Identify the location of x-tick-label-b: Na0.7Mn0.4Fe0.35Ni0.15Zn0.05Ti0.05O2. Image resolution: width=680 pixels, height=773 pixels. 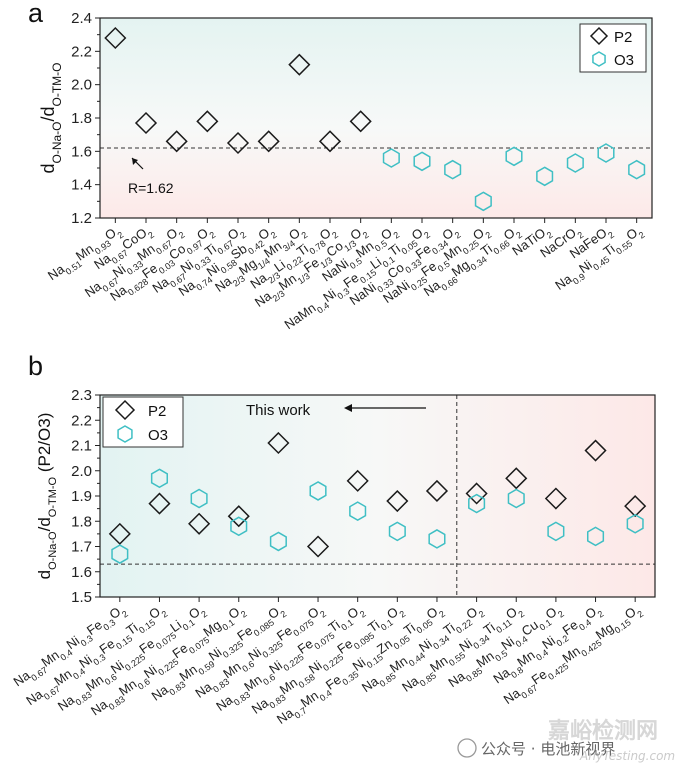
(360, 665).